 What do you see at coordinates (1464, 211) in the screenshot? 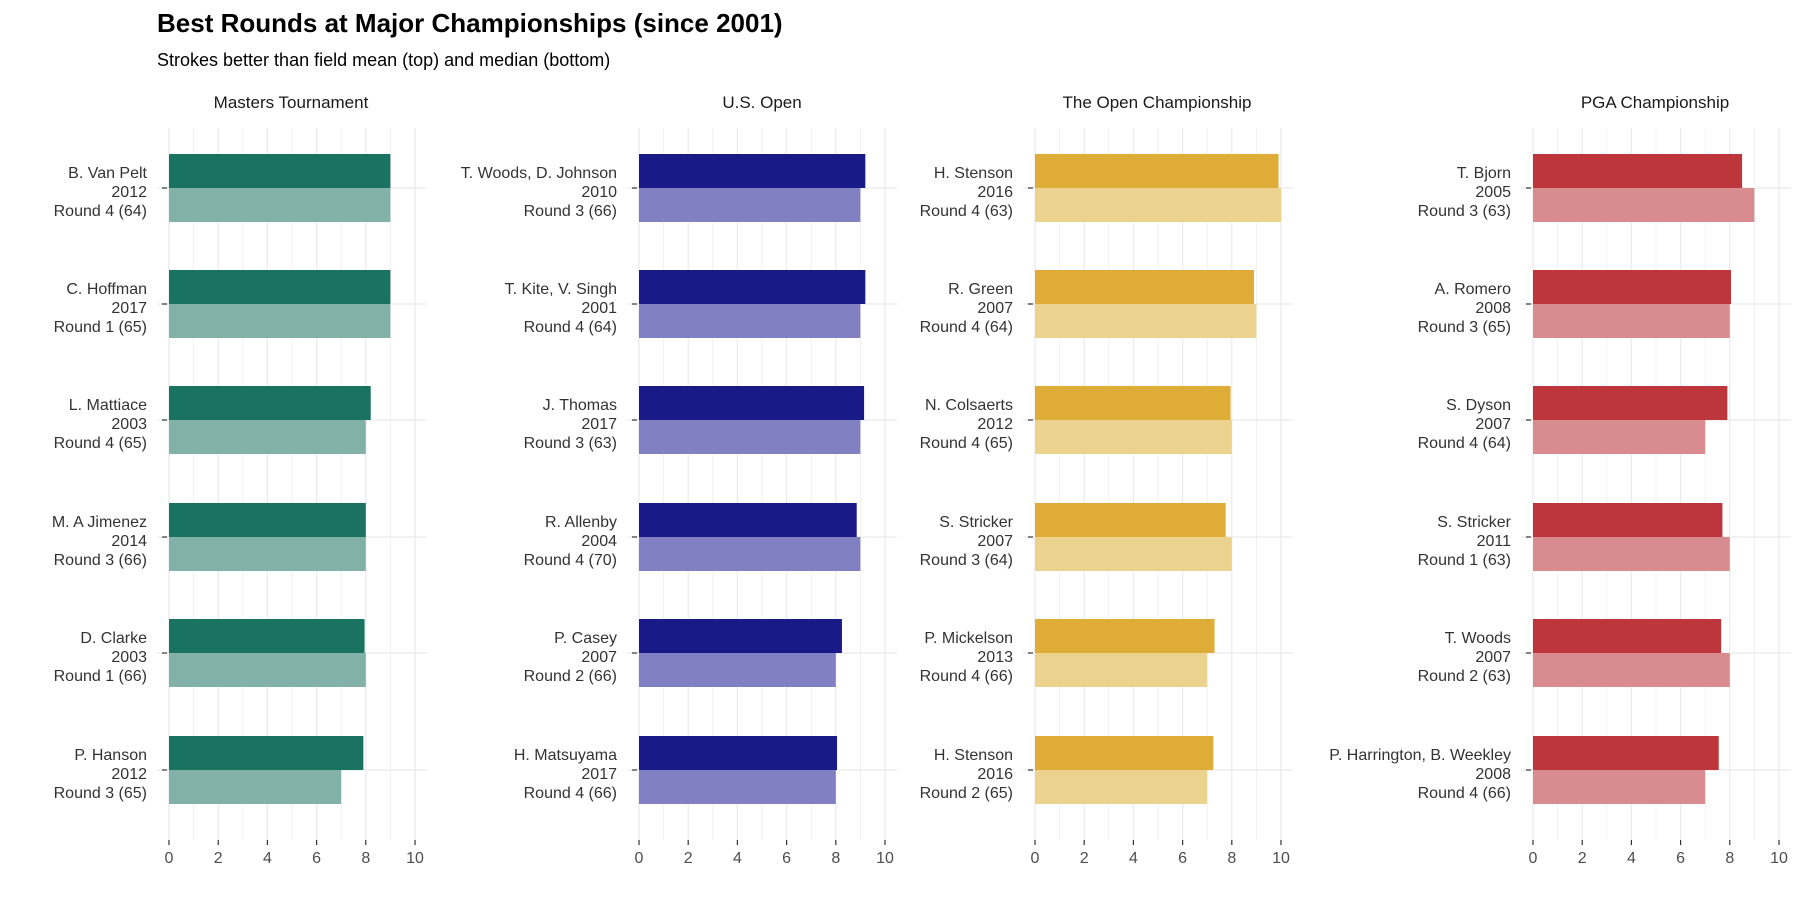
I see `y-label-round: Round 3 (63)` at bounding box center [1464, 211].